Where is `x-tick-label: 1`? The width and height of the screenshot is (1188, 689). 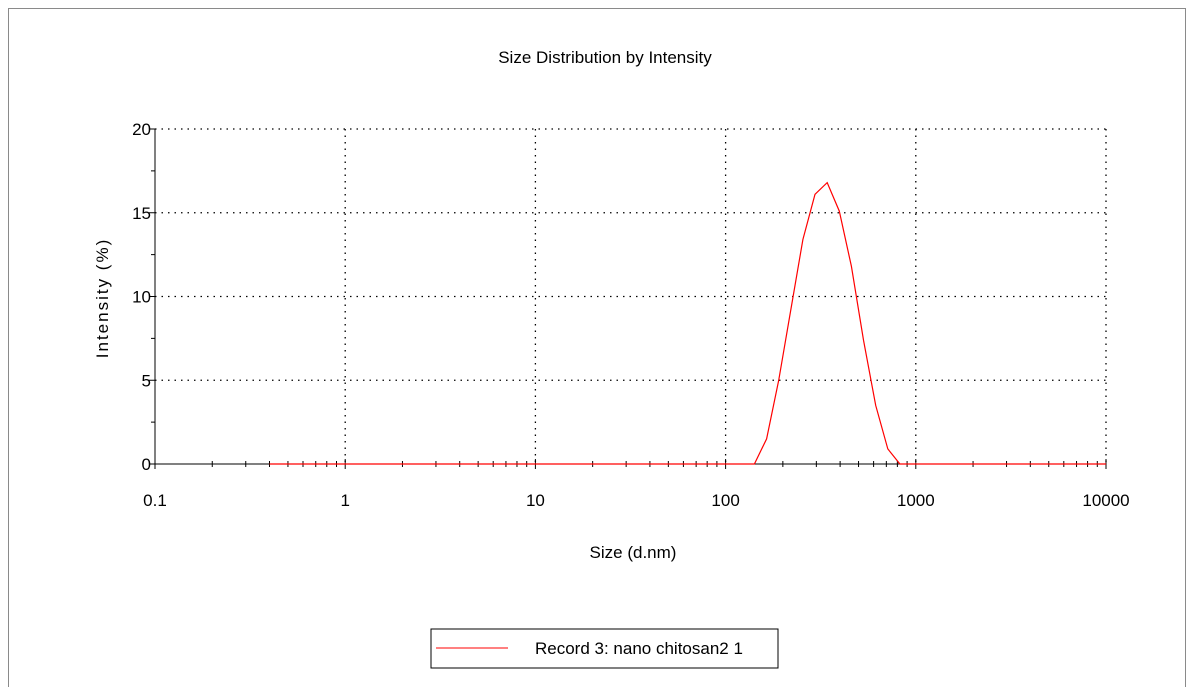
x-tick-label: 1 is located at coordinates (344, 500).